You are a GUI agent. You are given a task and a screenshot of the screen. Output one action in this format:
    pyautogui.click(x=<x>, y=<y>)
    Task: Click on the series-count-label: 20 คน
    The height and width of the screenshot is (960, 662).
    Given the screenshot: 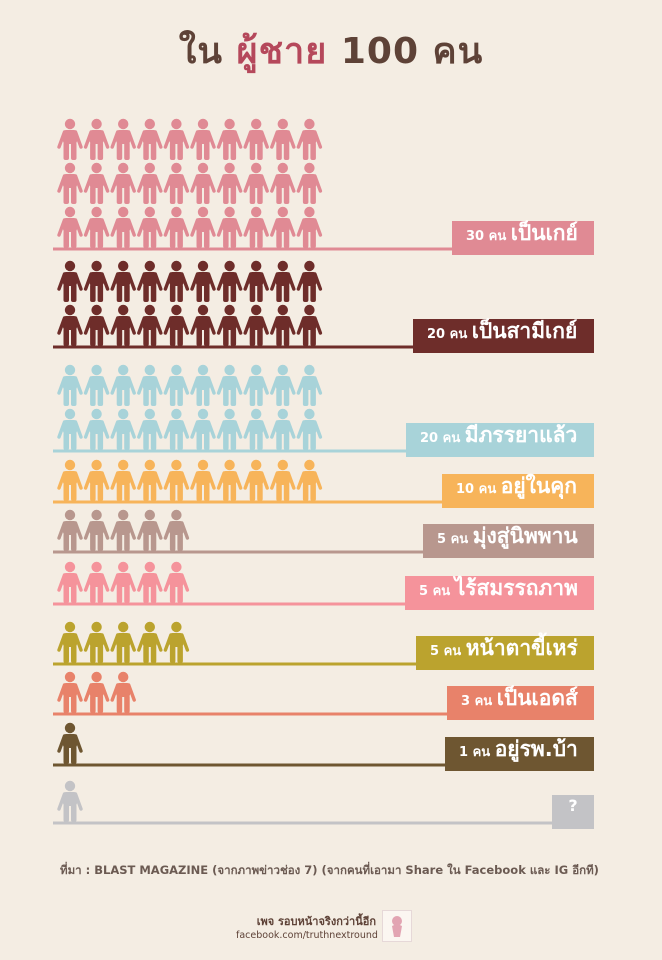 What is the action you would take?
    pyautogui.click(x=442, y=438)
    